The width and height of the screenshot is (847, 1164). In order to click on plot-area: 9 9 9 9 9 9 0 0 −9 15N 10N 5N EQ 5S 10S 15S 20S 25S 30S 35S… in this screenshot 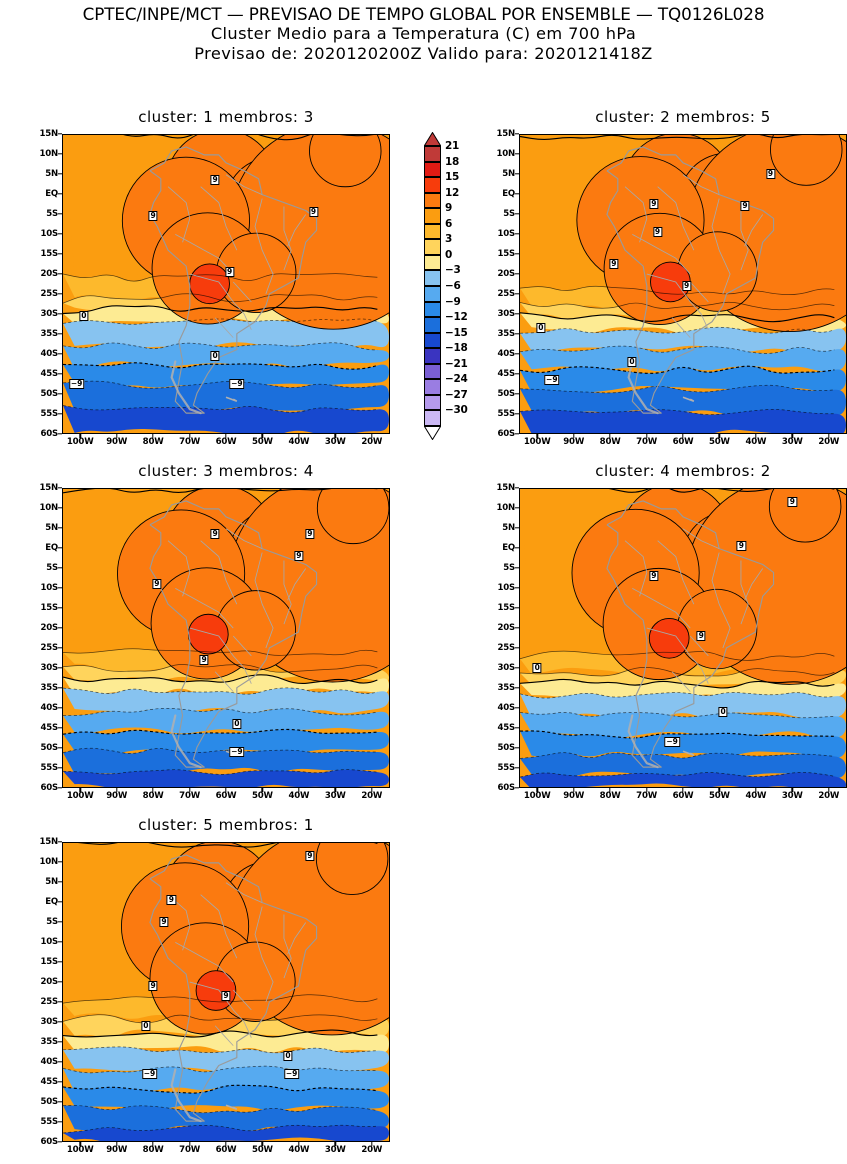, I will do `click(671, 288)`.